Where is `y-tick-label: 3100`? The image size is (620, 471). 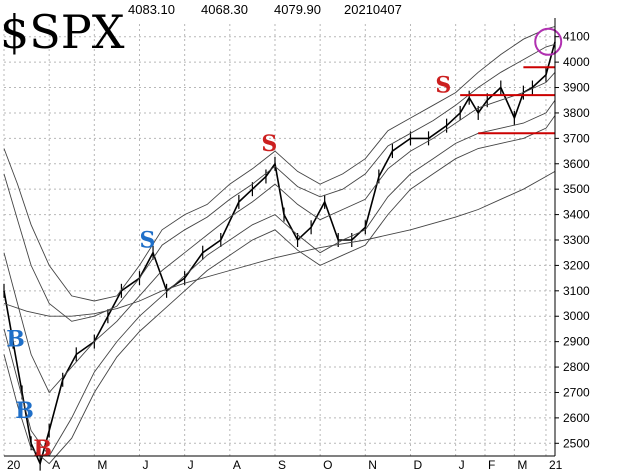 y-tick-label: 3100 is located at coordinates (576, 291).